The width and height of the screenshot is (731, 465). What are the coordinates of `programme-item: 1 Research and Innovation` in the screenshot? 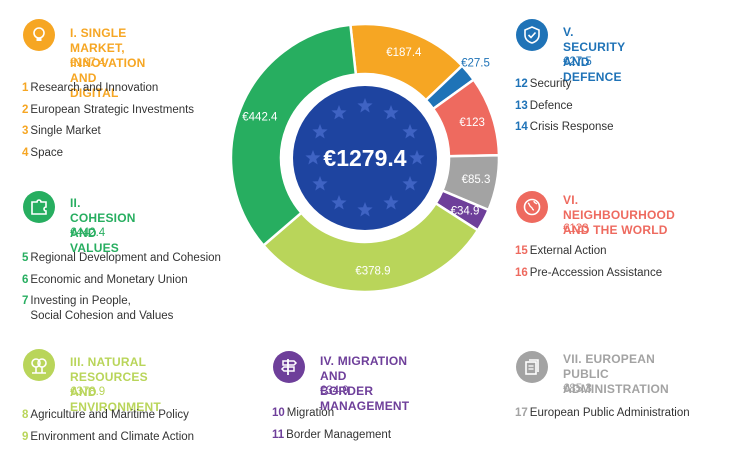 It's located at (108, 89).